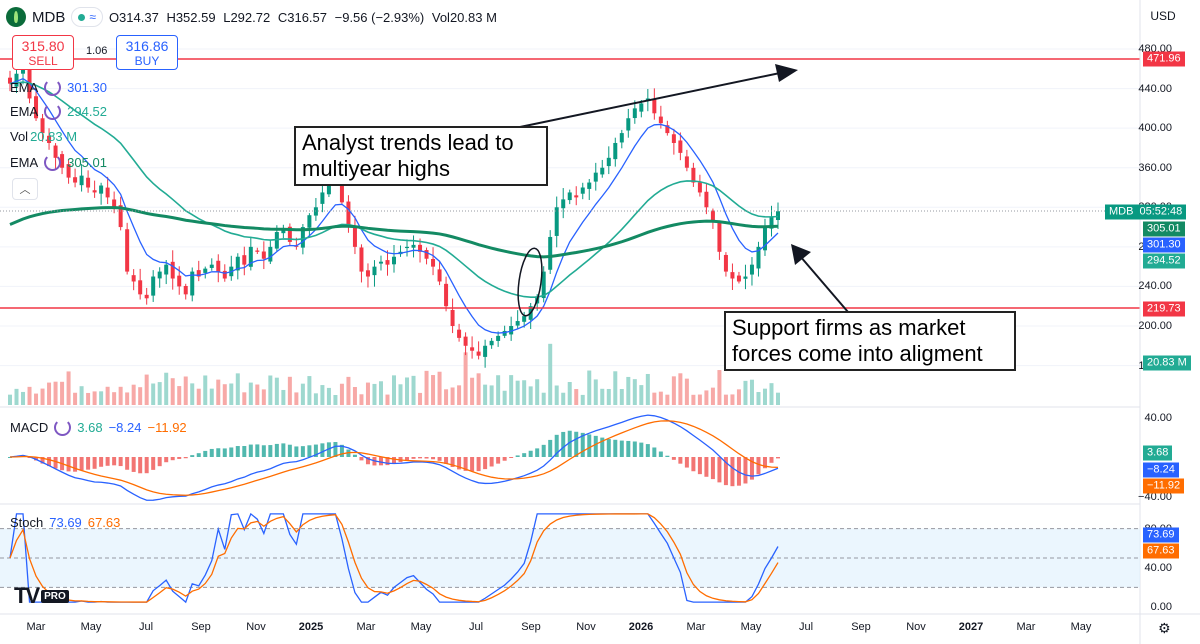  I want to click on buy-button: 316.86 BUY, so click(147, 52).